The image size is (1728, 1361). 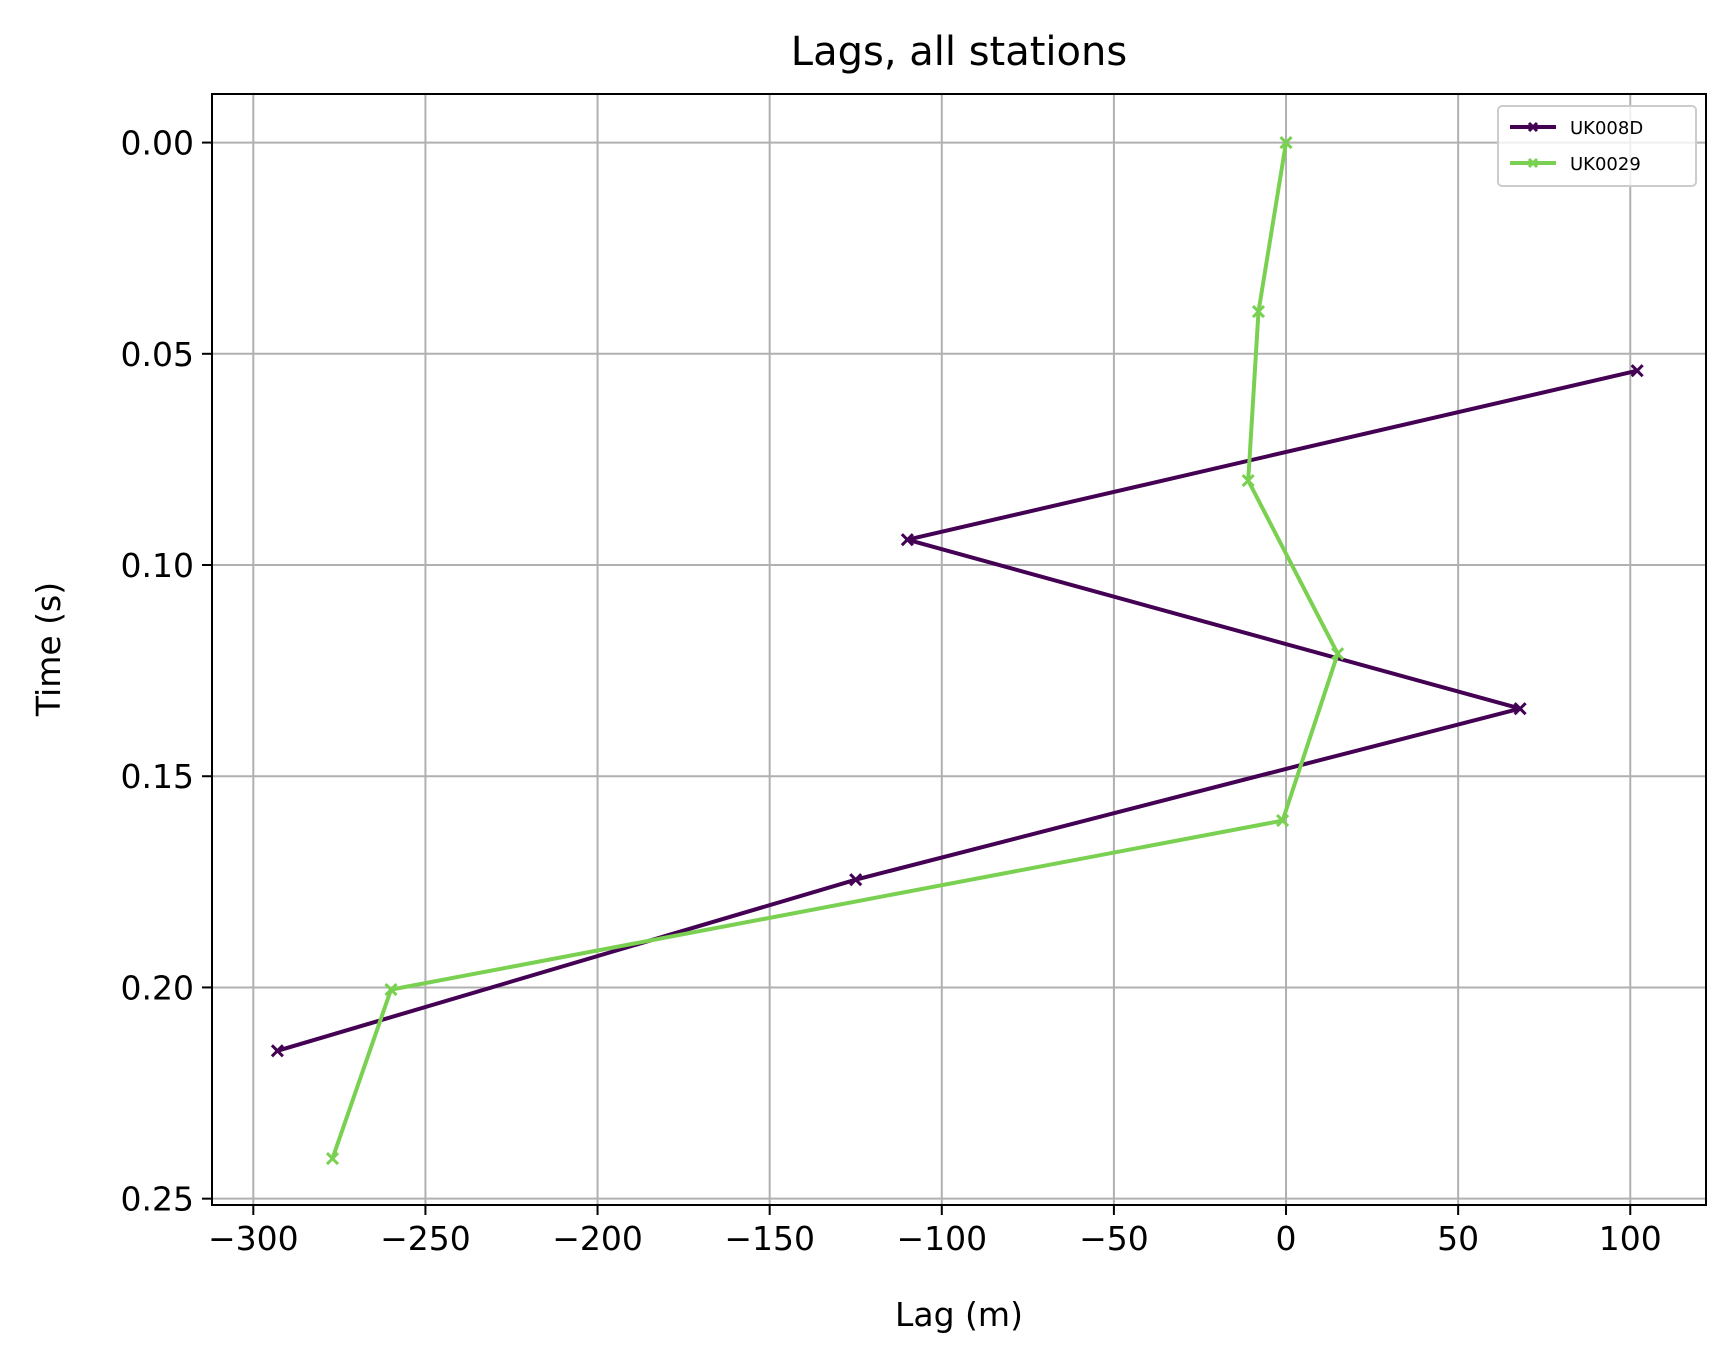 What do you see at coordinates (157, 565) in the screenshot?
I see `y-tick-label: 0.10` at bounding box center [157, 565].